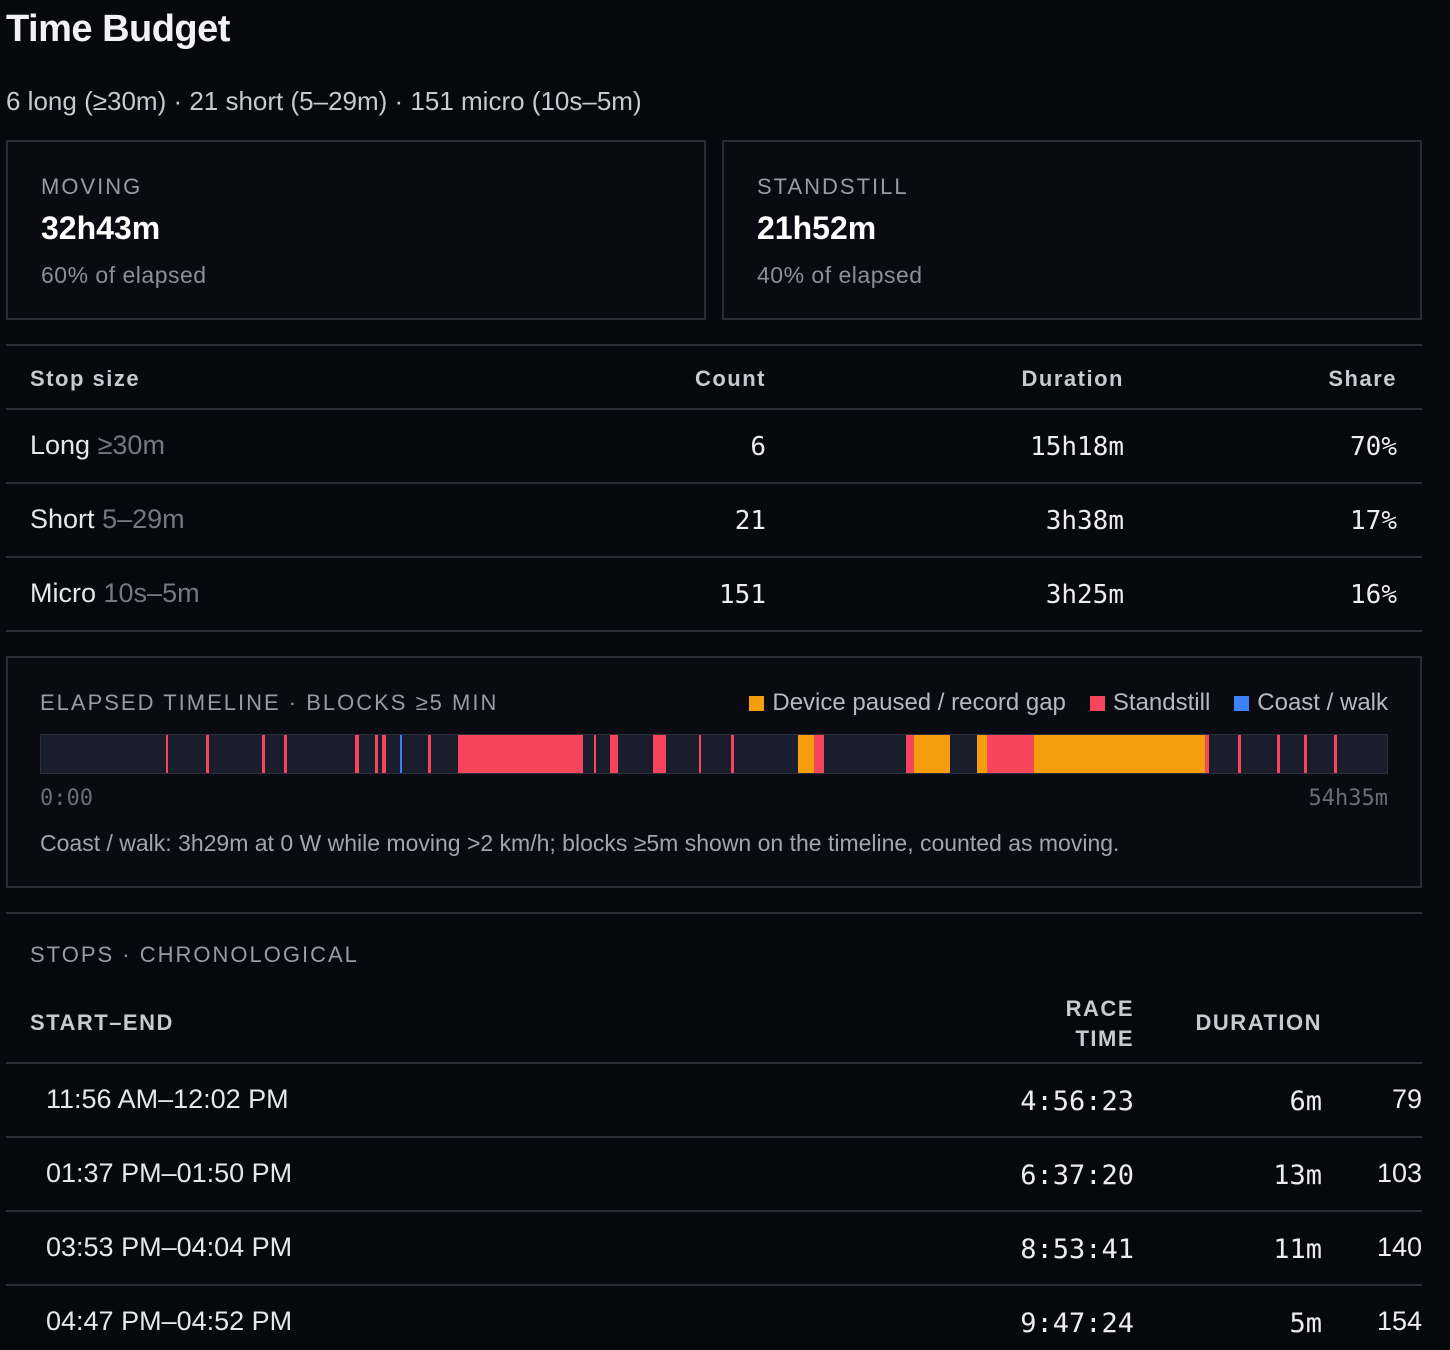 The width and height of the screenshot is (1450, 1350). Describe the element at coordinates (714, 1175) in the screenshot. I see `table-row: 01:37 PM–01:50 PM 6:37:20 13m 103` at that location.